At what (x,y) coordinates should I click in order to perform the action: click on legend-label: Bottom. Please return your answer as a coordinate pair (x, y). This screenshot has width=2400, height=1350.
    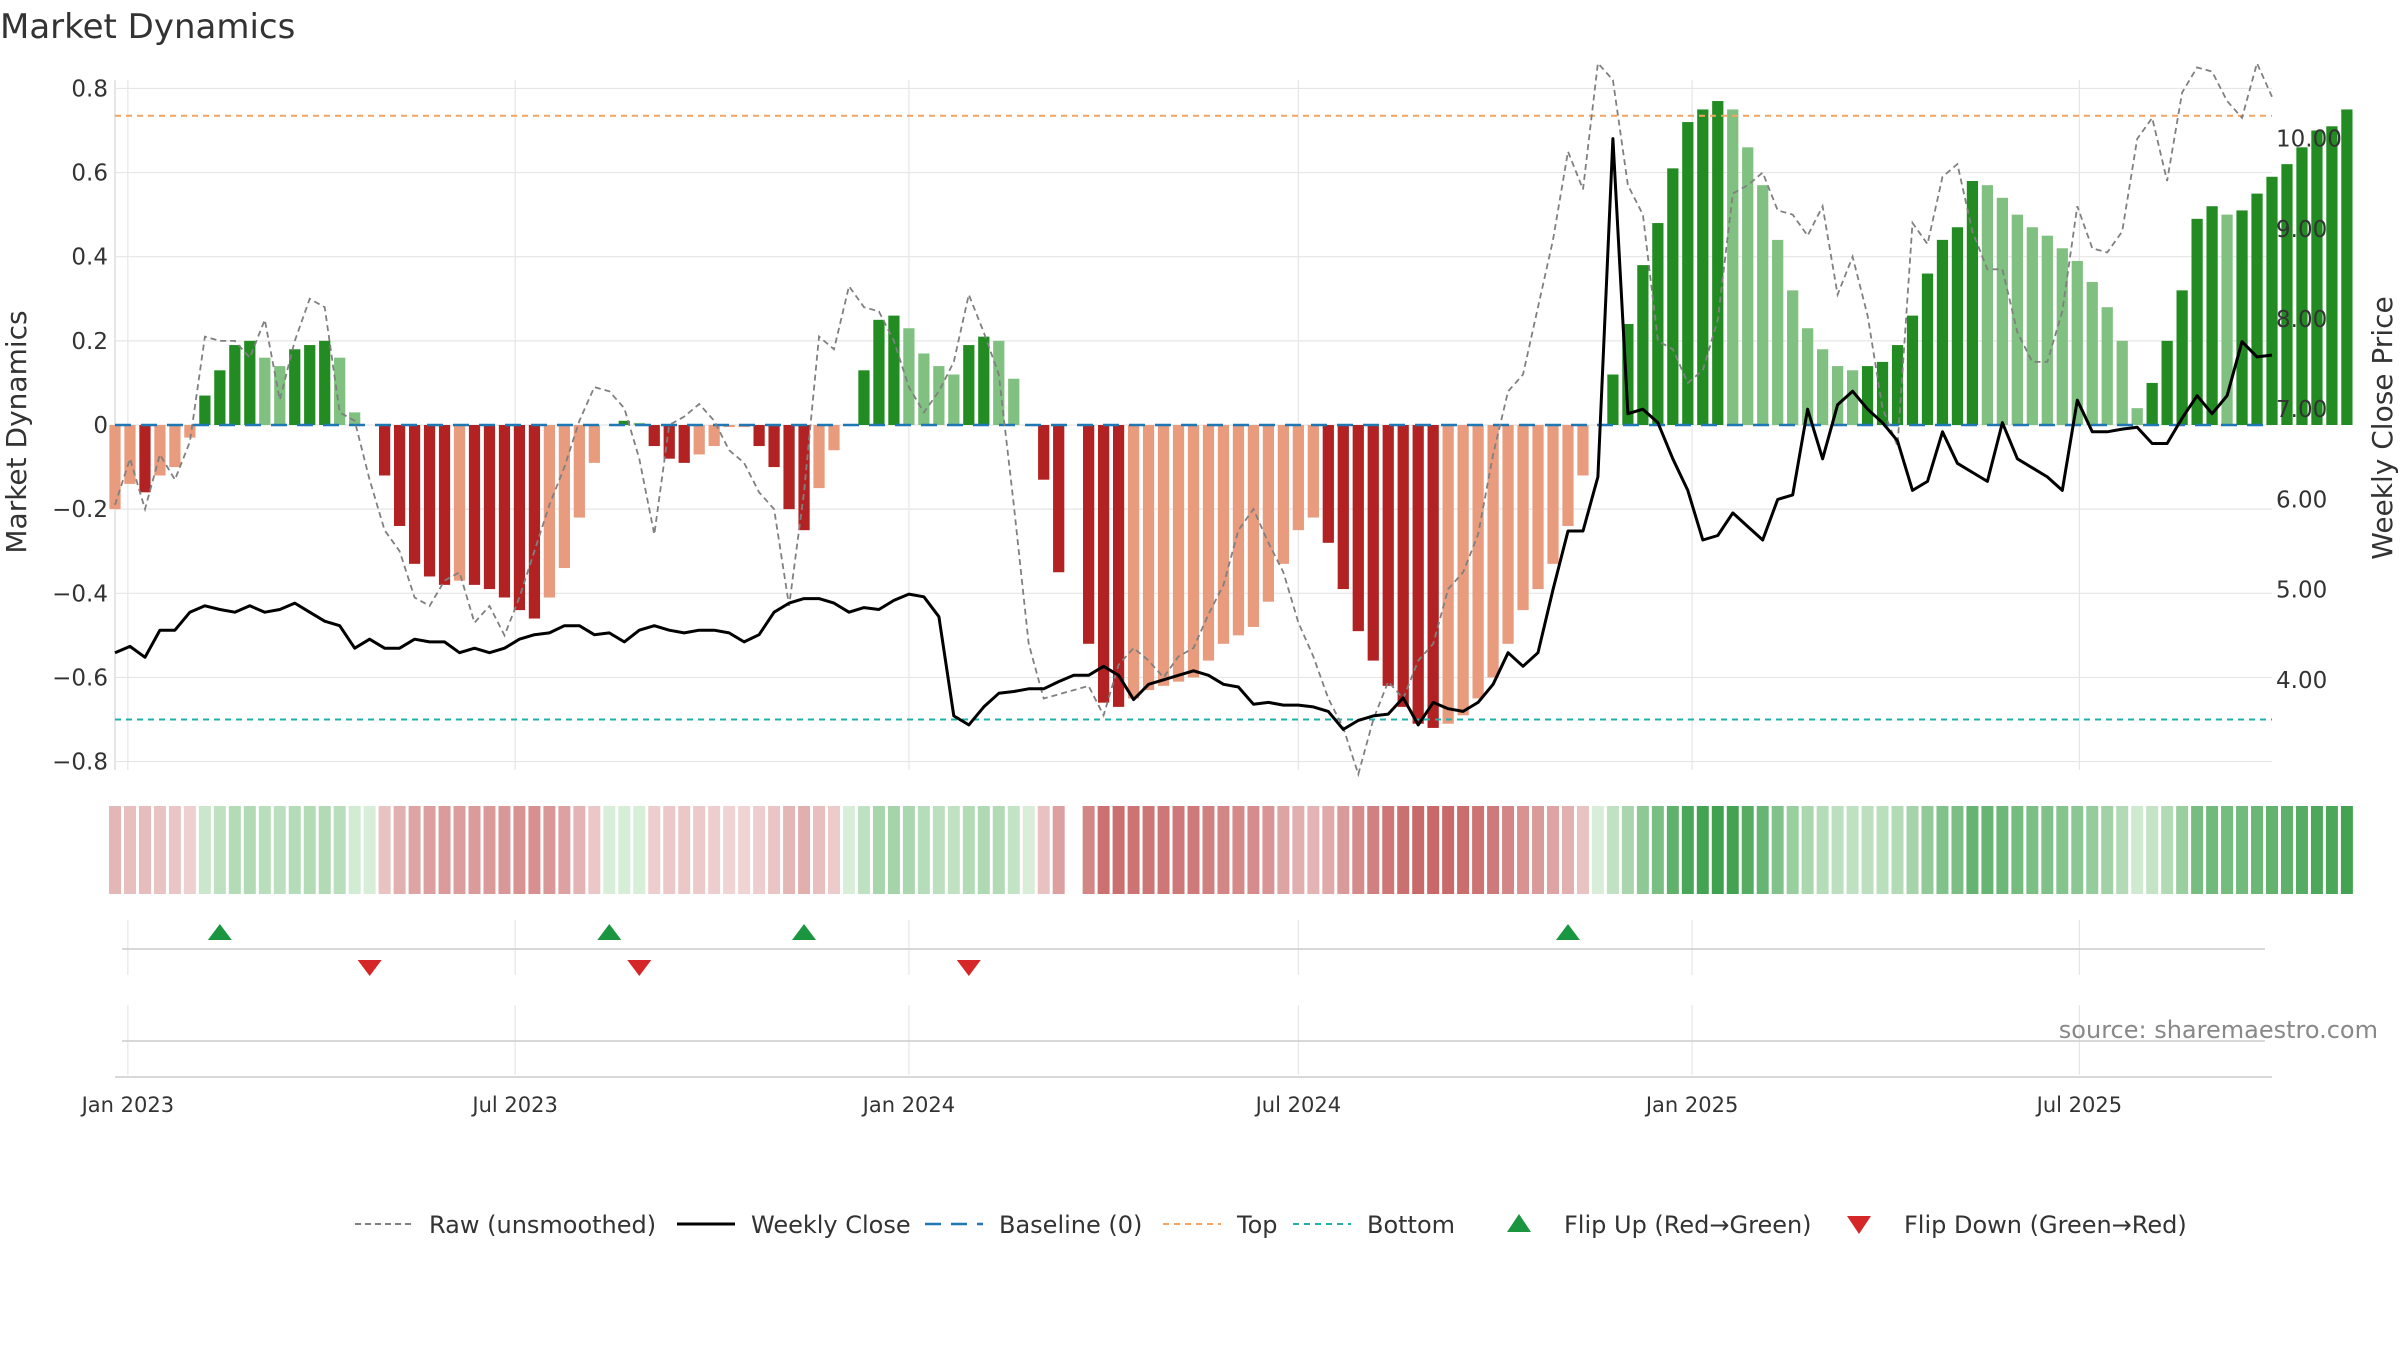
    Looking at the image, I should click on (1411, 1225).